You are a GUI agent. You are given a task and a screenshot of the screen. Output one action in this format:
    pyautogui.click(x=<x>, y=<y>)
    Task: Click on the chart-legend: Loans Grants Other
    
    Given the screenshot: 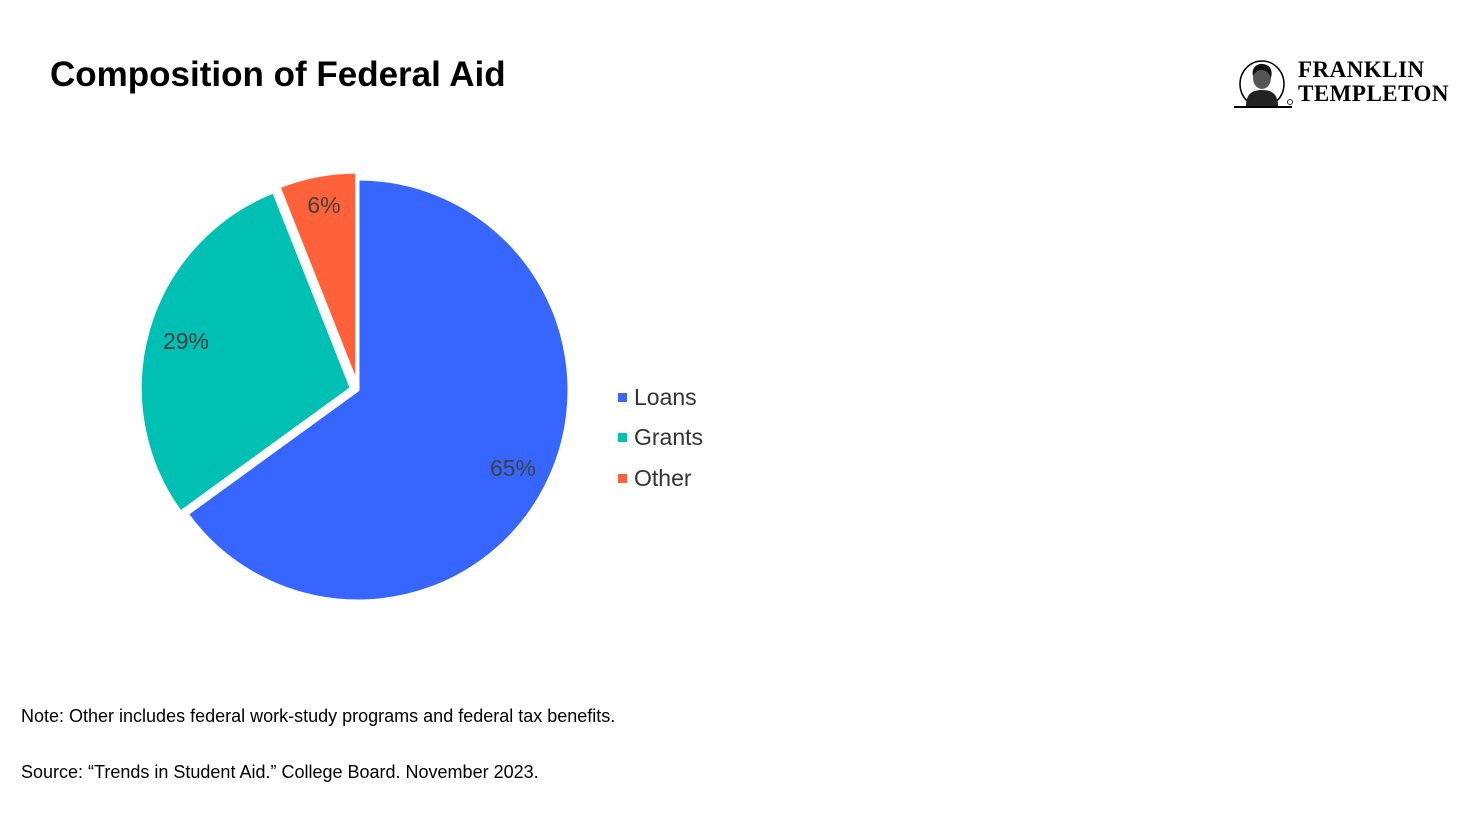 What is the action you would take?
    pyautogui.click(x=660, y=438)
    